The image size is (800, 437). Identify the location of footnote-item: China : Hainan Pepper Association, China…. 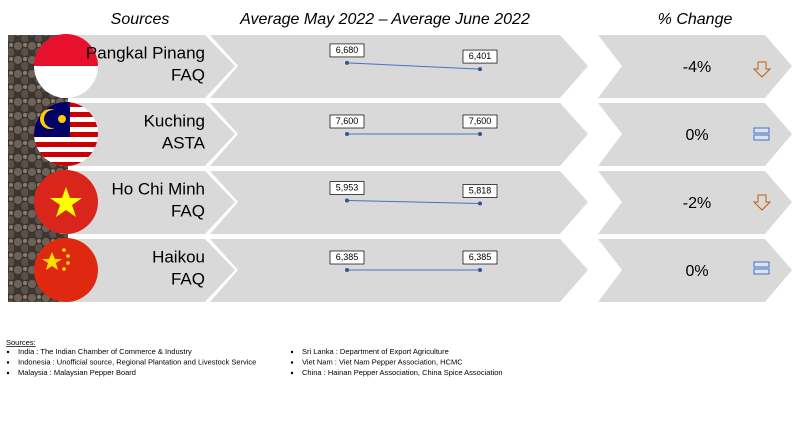
(402, 372).